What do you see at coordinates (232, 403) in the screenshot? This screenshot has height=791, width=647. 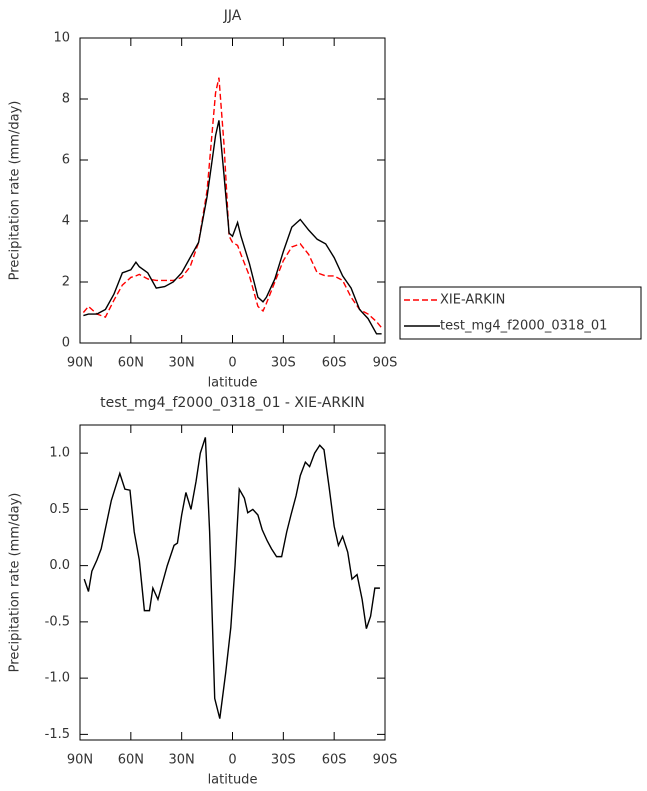 I see `chart-title: test_mg4_f2000_0318_01 - XIE-ARKIN` at bounding box center [232, 403].